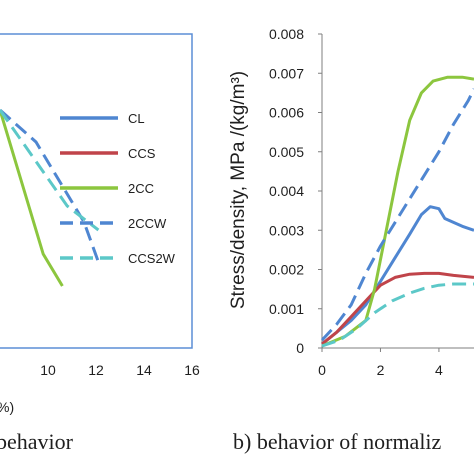 This screenshot has height=474, width=474. I want to click on legend-label-ccs: CCS, so click(142, 153).